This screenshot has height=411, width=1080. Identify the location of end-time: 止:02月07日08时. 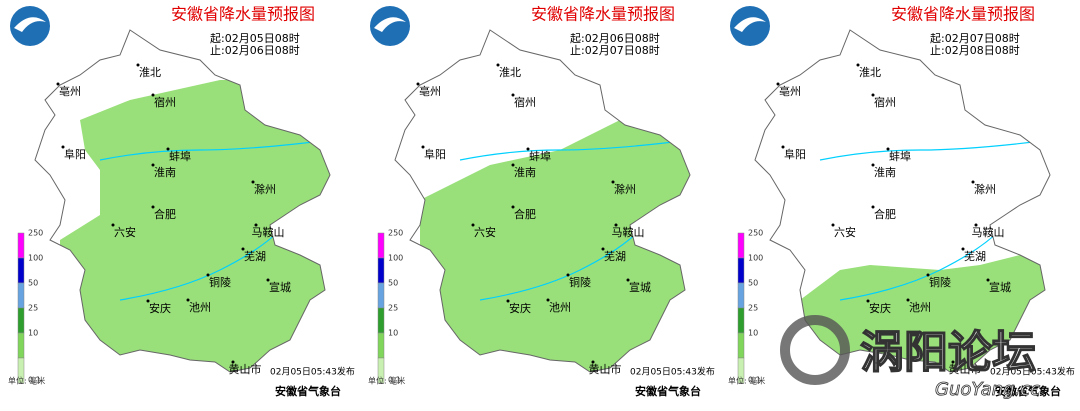
(615, 50).